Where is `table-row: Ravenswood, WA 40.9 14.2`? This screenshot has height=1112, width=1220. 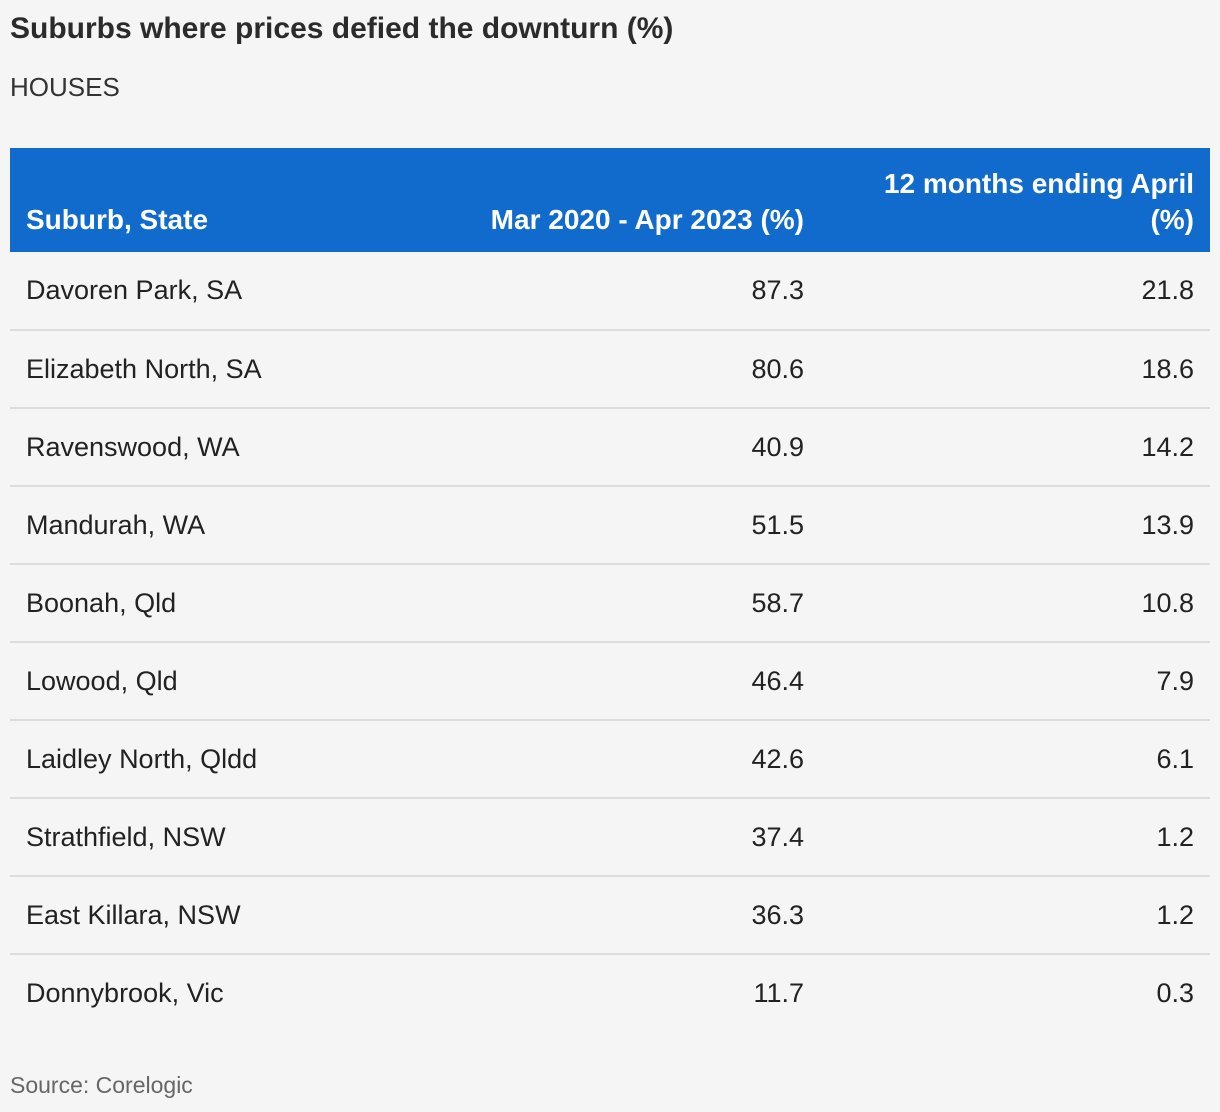 table-row: Ravenswood, WA 40.9 14.2 is located at coordinates (610, 447).